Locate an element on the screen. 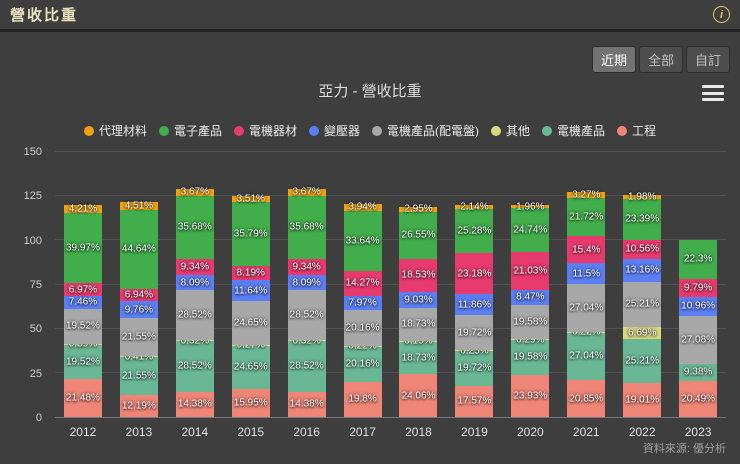 This screenshot has height=464, width=740. legend-label: 變壓器 is located at coordinates (341, 131).